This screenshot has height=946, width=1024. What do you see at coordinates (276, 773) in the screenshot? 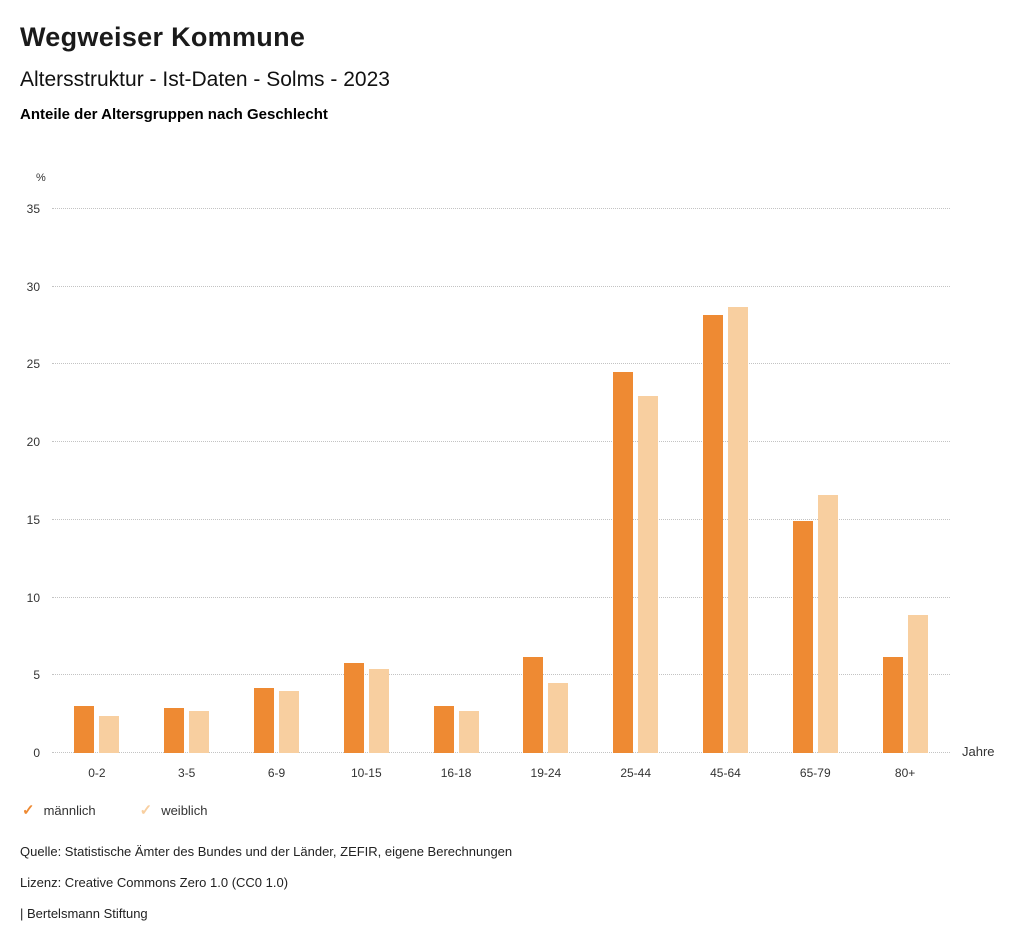
I see `x-tick-label: 6-9` at bounding box center [276, 773].